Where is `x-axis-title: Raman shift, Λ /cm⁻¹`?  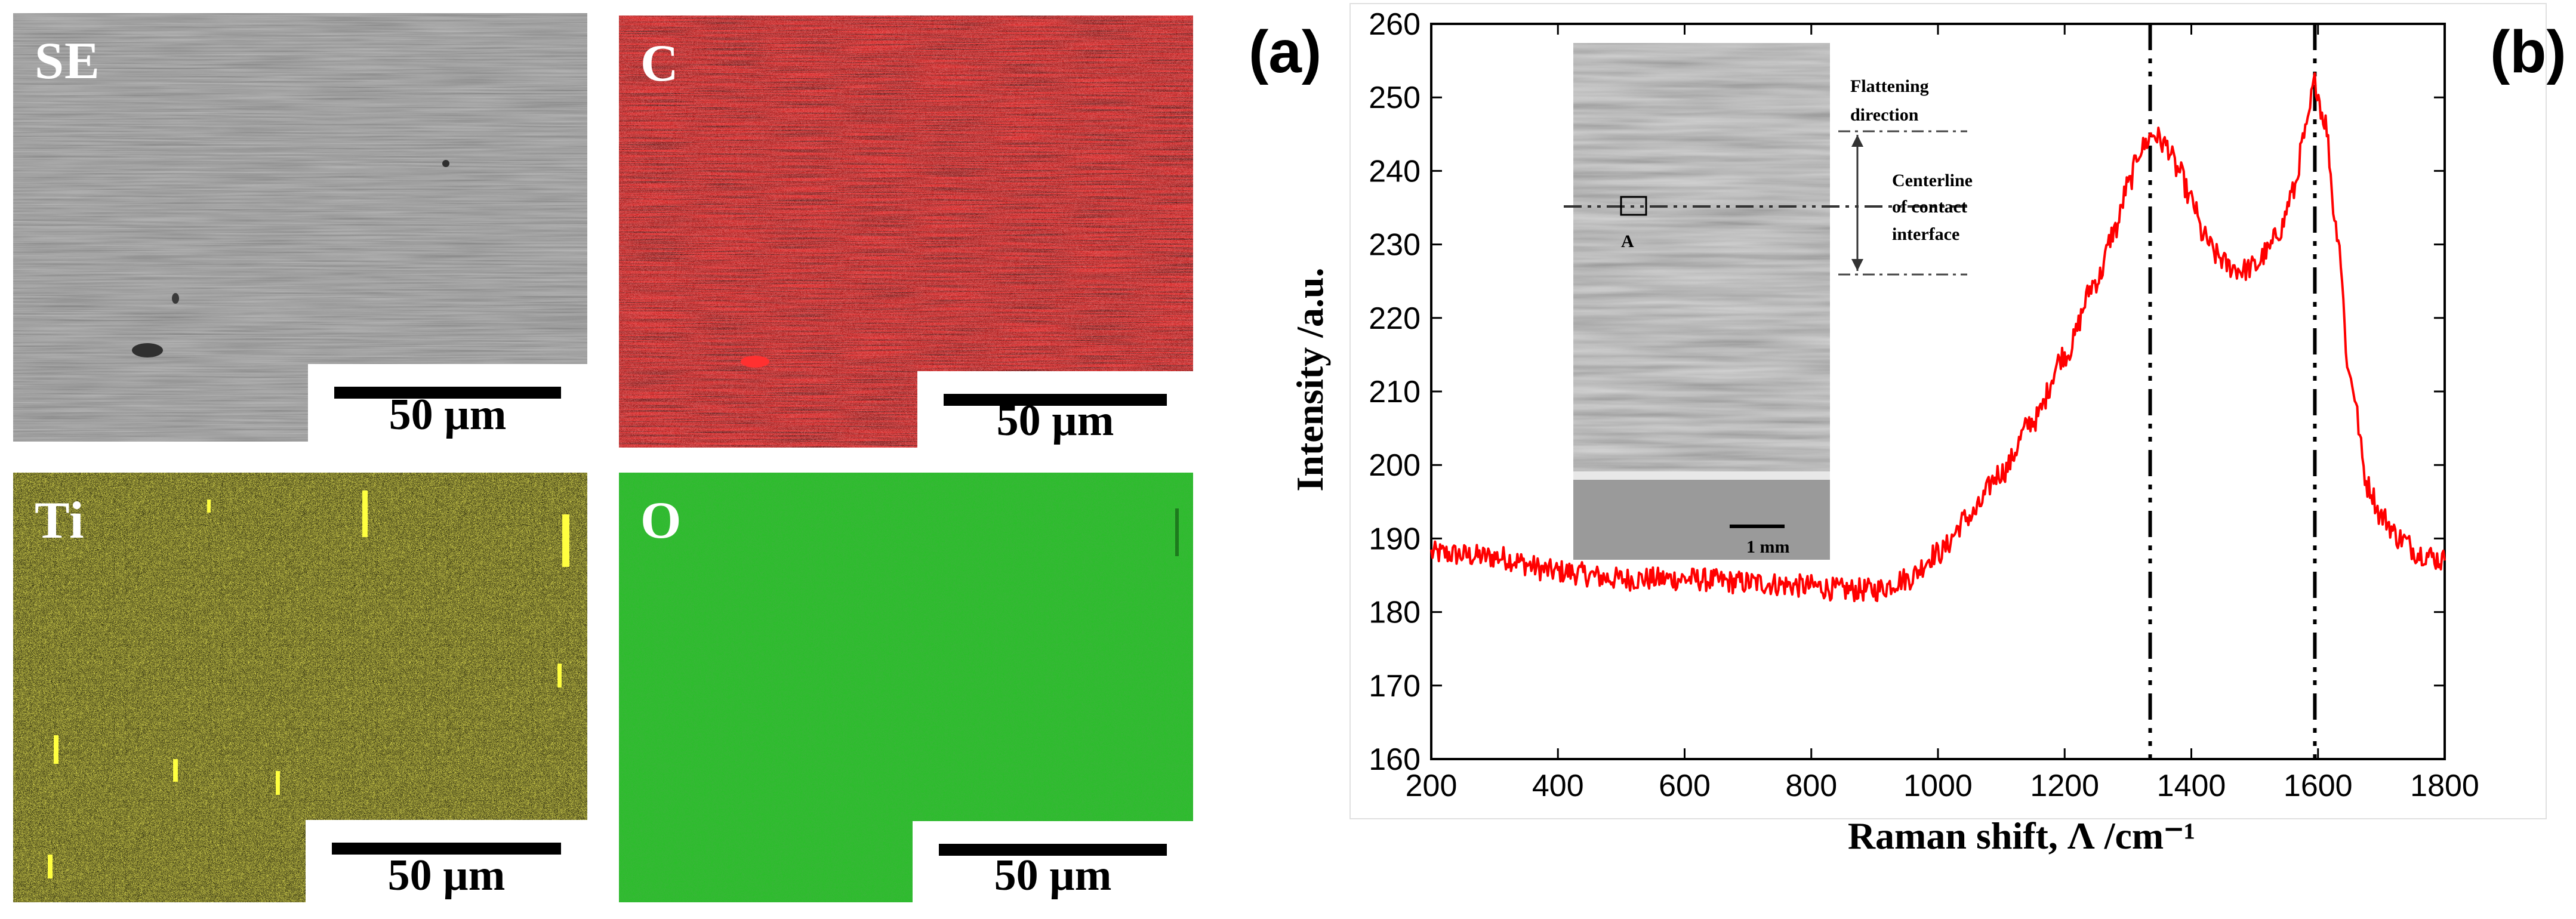 x-axis-title: Raman shift, Λ /cm⁻¹ is located at coordinates (2021, 836).